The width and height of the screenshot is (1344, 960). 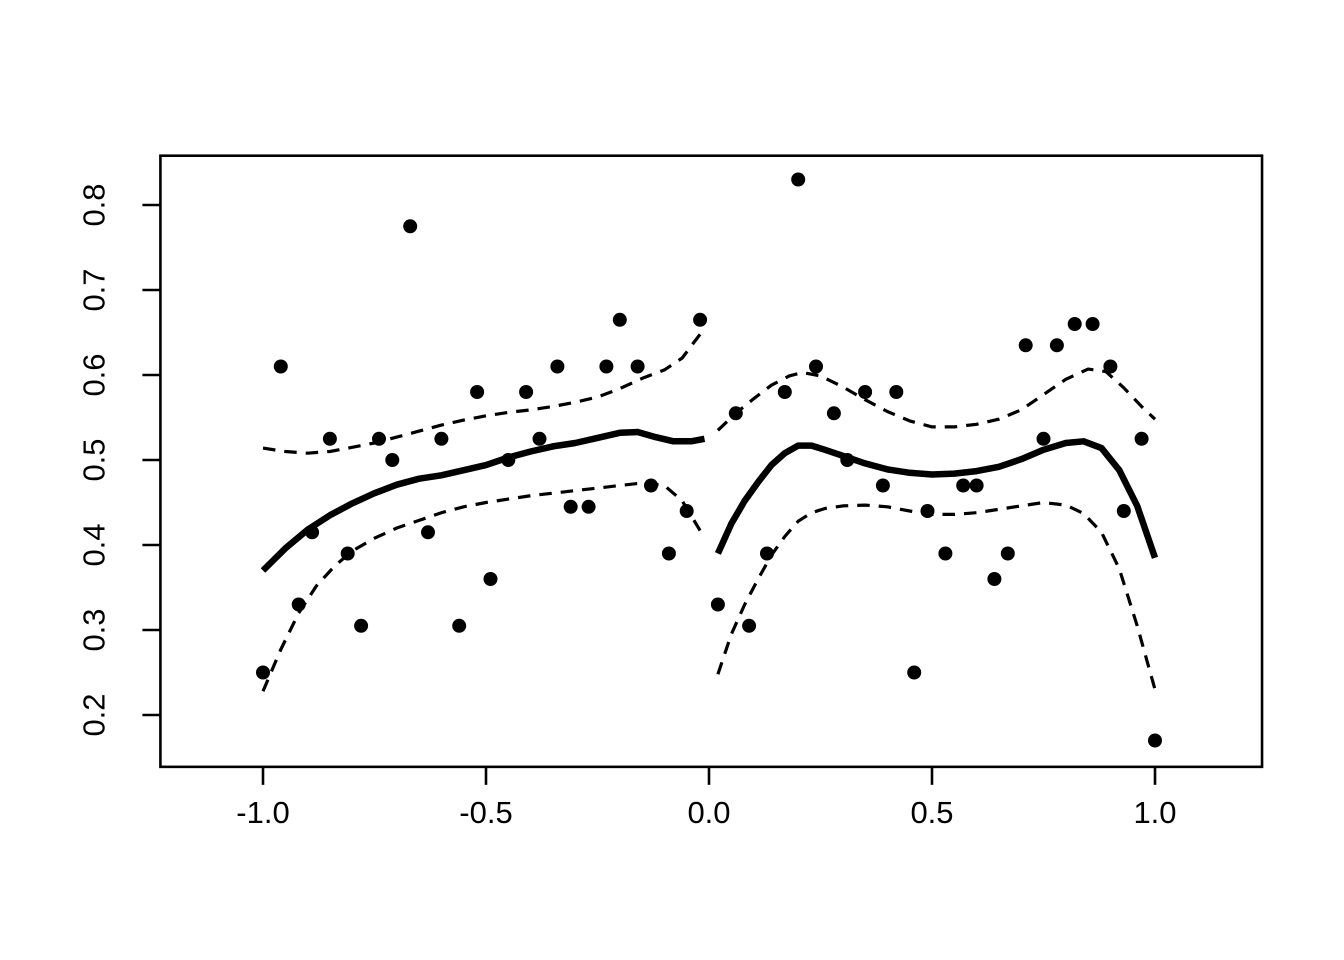 What do you see at coordinates (93, 204) in the screenshot?
I see `y-tick-label: 0.8` at bounding box center [93, 204].